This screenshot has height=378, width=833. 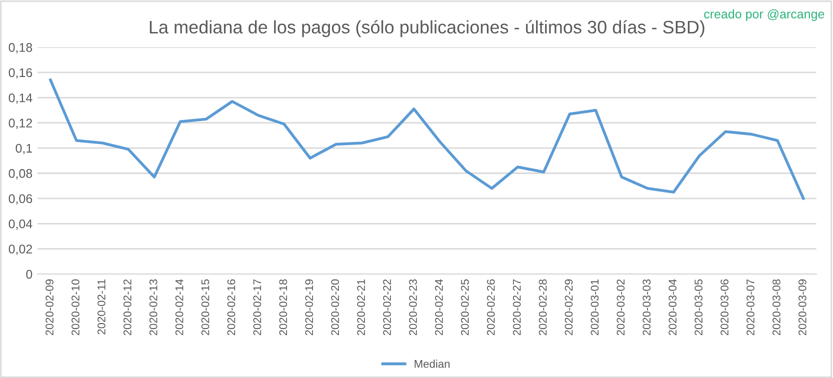 What do you see at coordinates (698, 307) in the screenshot?
I see `x-tick-label: 2020-03-05` at bounding box center [698, 307].